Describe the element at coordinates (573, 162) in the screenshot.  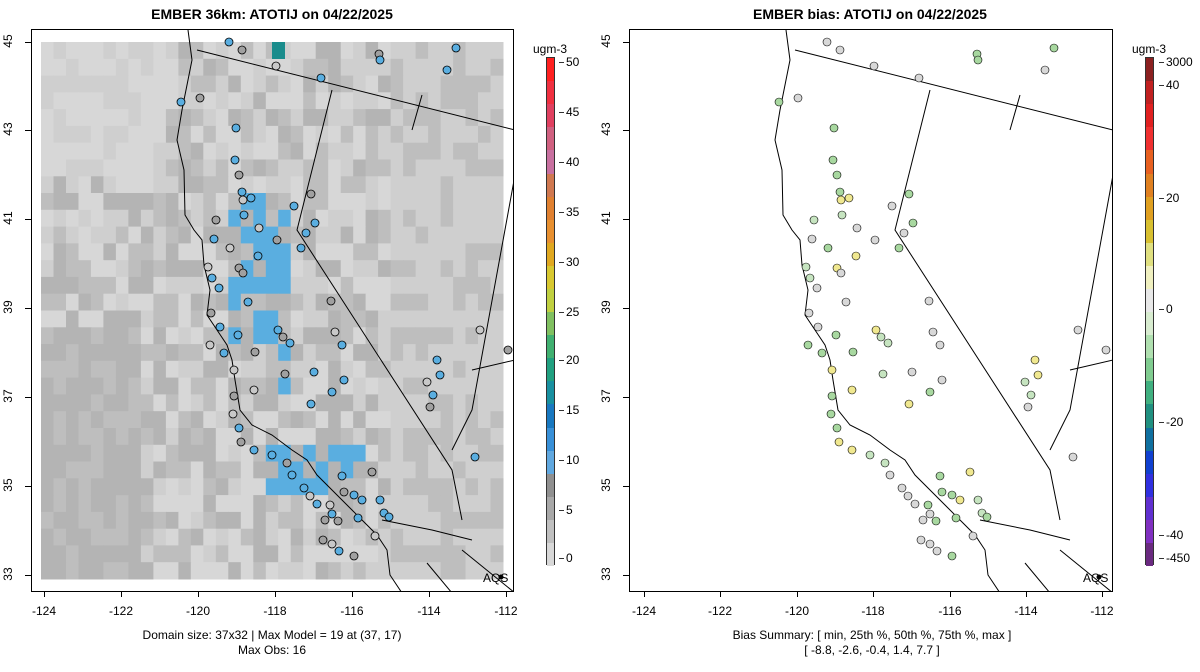
I see `model-legend-label: 40` at that location.